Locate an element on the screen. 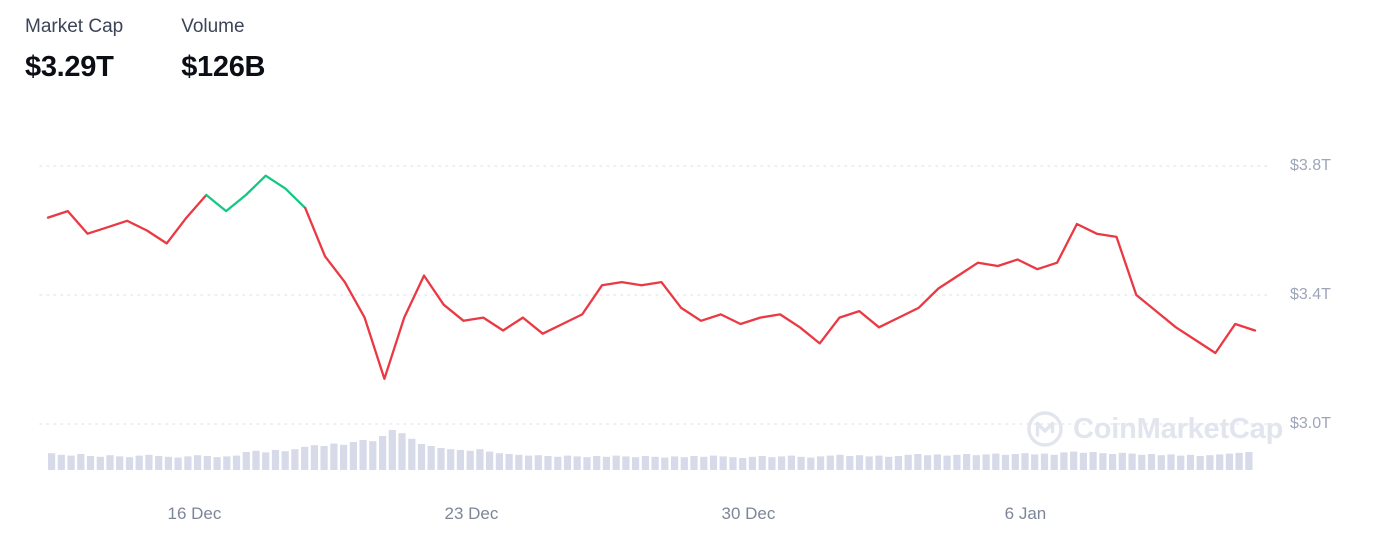 This screenshot has width=1380, height=560. coinmarketcap-watermark: CoinMarketCap is located at coordinates (1154, 429).